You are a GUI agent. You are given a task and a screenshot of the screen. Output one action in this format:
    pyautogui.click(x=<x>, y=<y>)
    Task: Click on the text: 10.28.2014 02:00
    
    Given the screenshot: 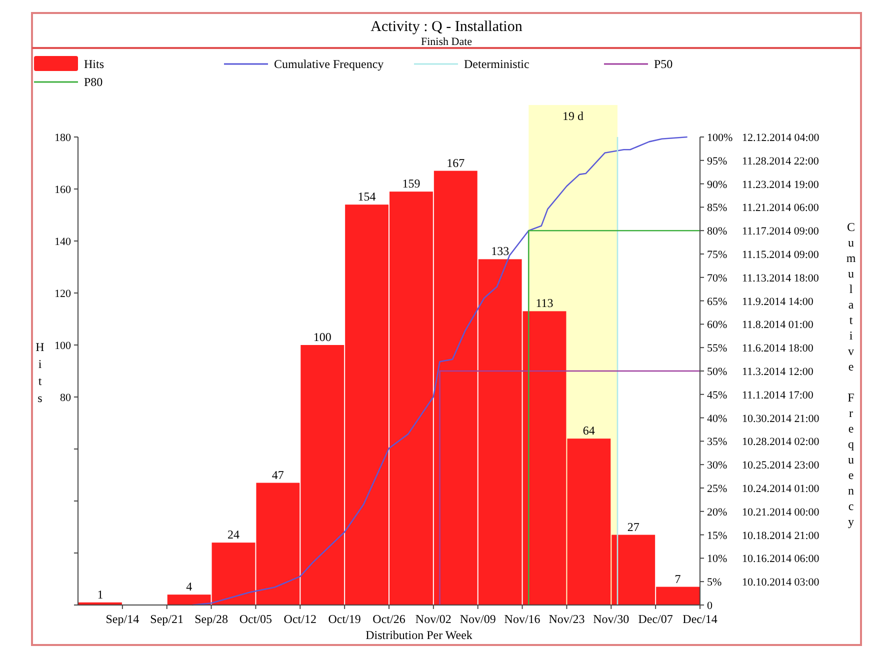 What is the action you would take?
    pyautogui.click(x=781, y=442)
    